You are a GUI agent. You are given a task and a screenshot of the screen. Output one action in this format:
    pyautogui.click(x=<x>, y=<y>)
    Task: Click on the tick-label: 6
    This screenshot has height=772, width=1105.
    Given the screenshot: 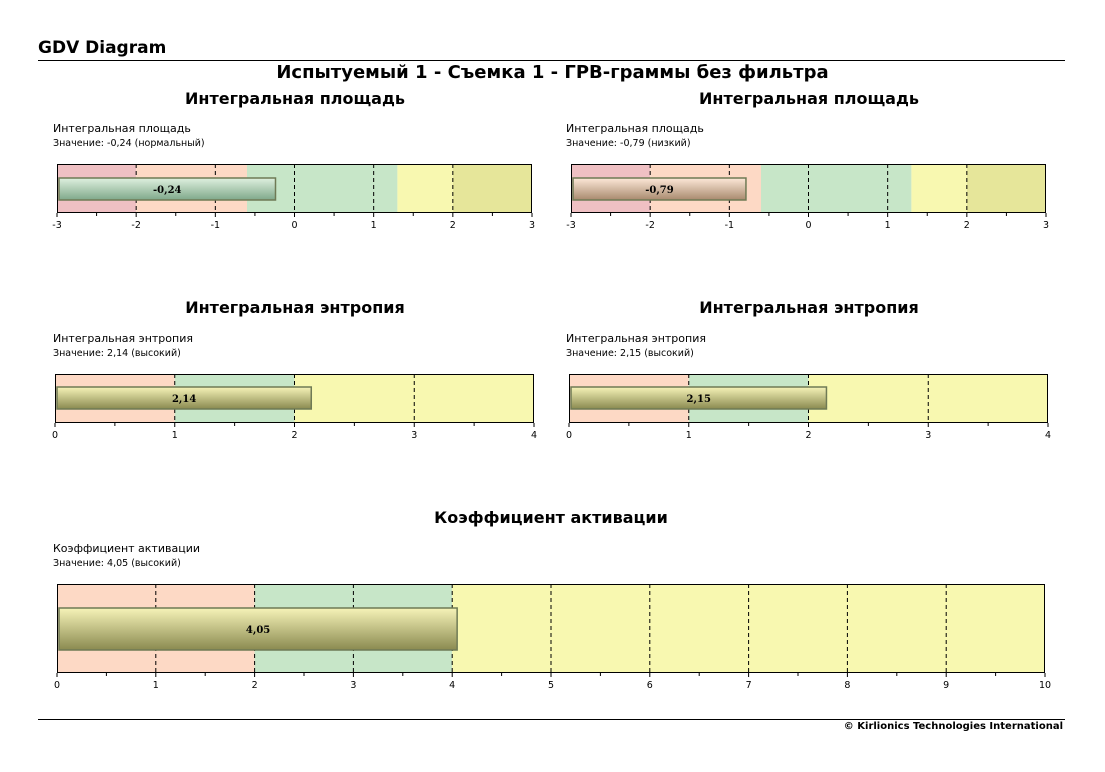 What is the action you would take?
    pyautogui.click(x=650, y=685)
    